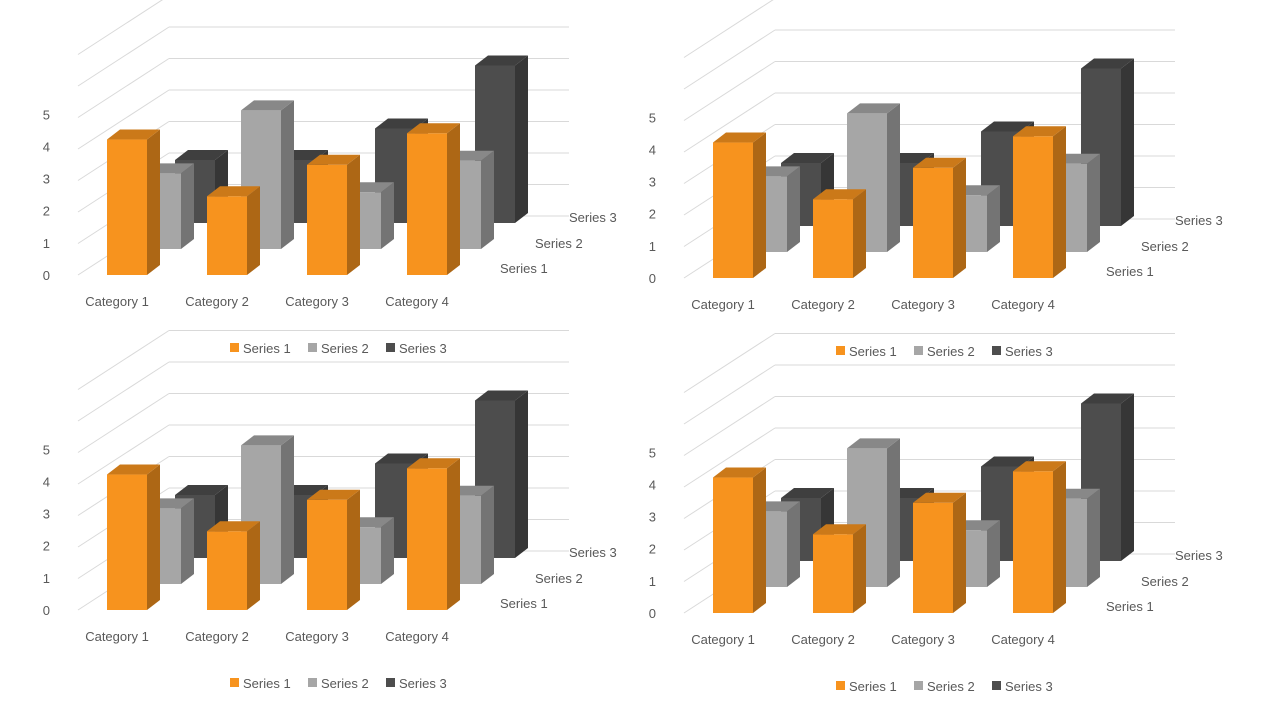 The width and height of the screenshot is (1280, 720). I want to click on series-depth-label: Series 1, so click(524, 268).